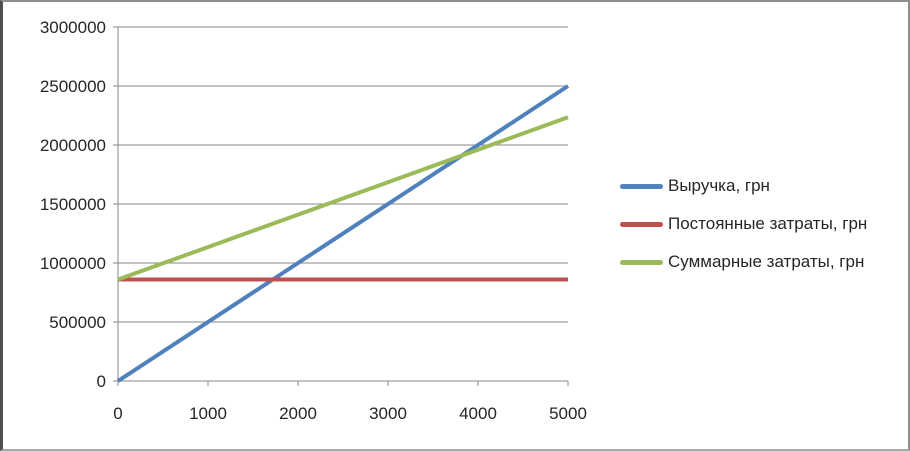  I want to click on x-tick-label: 4000, so click(478, 413).